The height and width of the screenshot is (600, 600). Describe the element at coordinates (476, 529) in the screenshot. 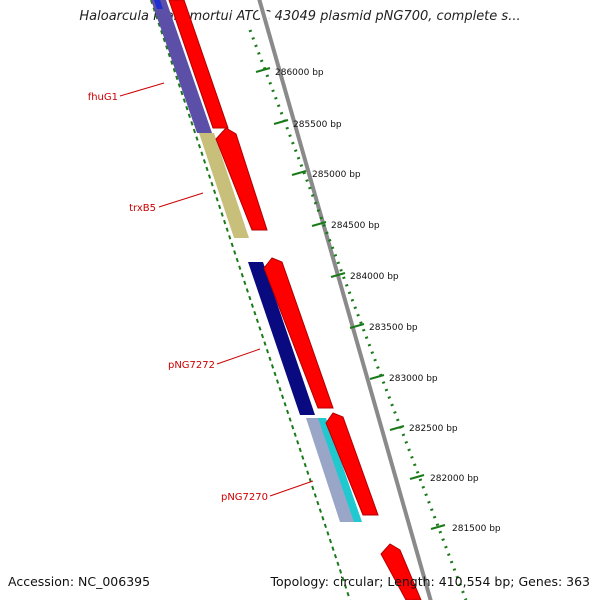

I see `tick-label: 281500 bp` at that location.